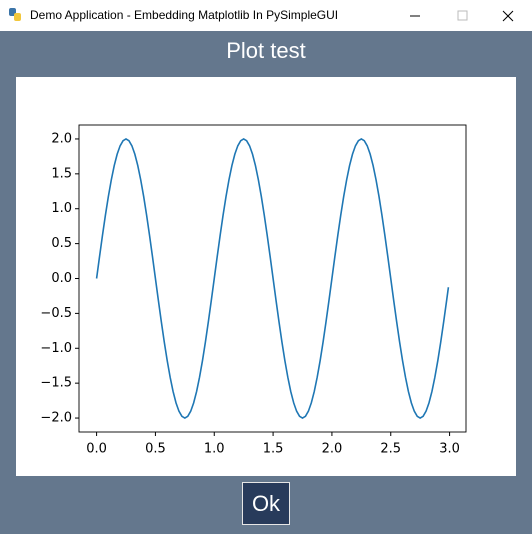 The width and height of the screenshot is (532, 534). I want to click on x-tick-label: 0.5, so click(155, 449).